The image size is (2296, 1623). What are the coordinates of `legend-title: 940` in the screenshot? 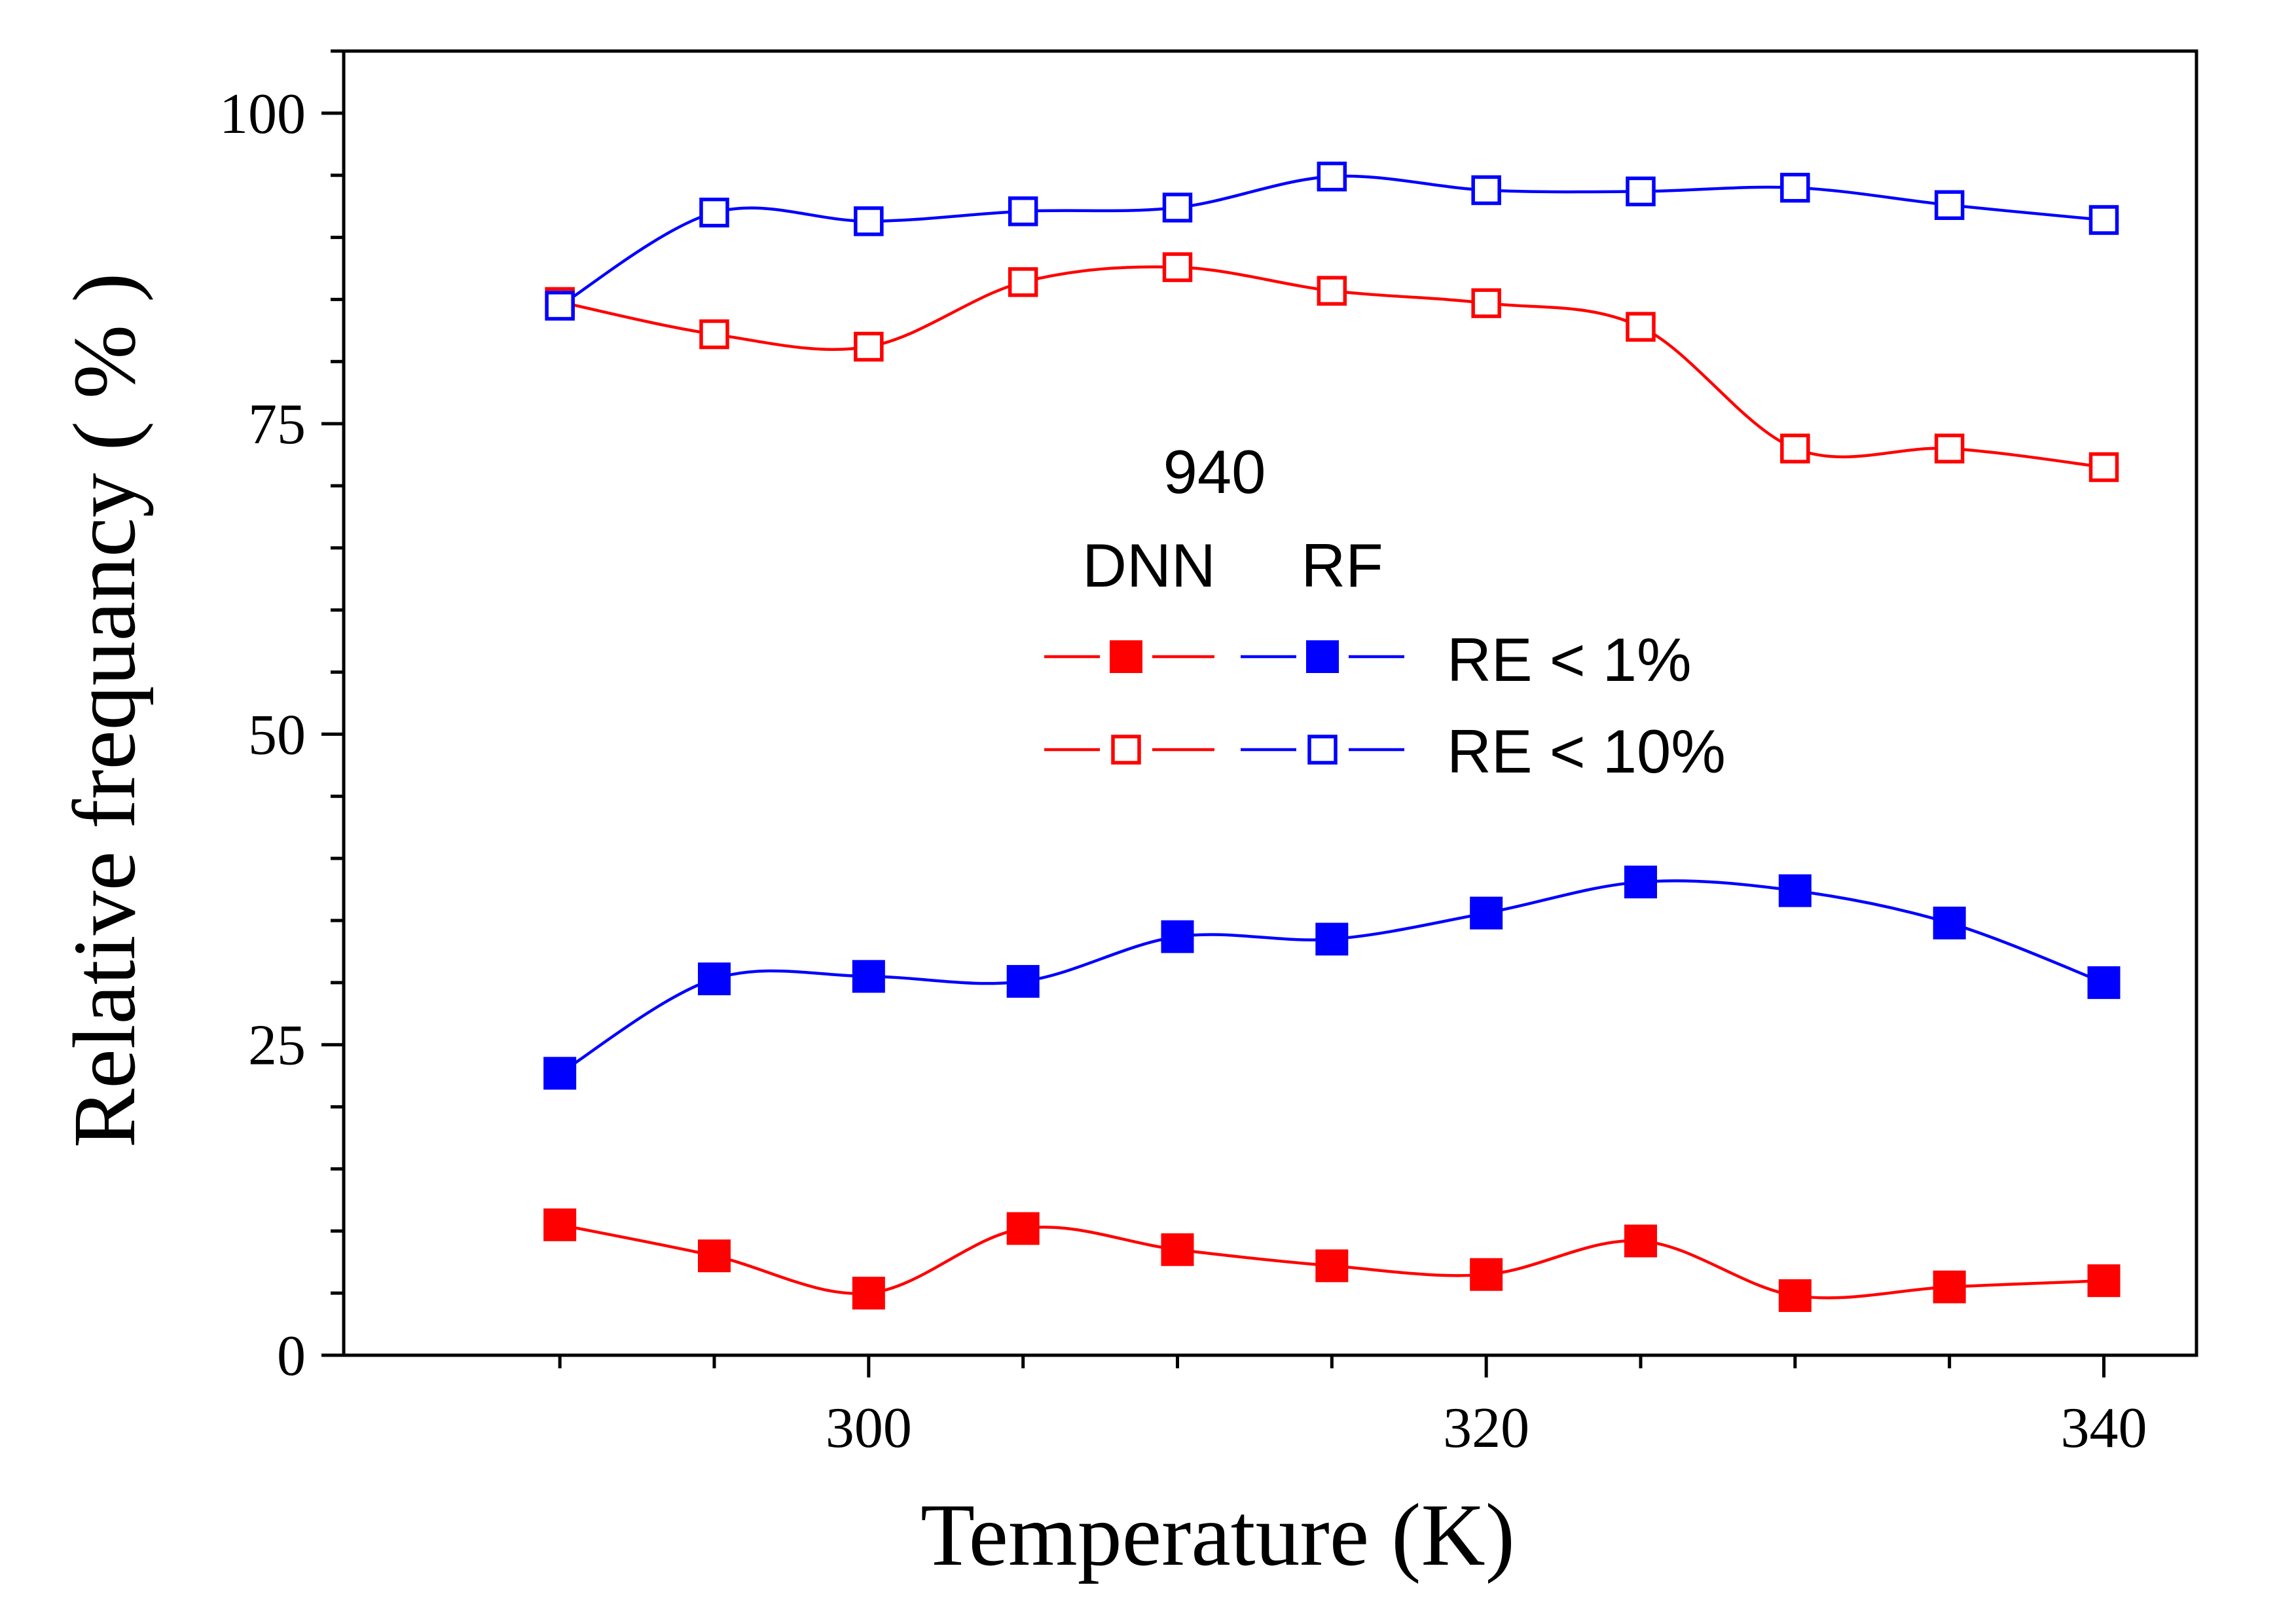 It's located at (1214, 471).